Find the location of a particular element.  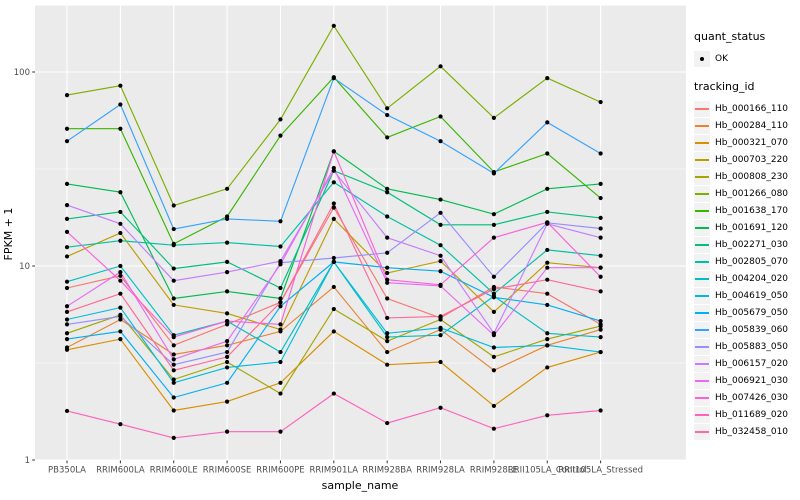

legend-item-label: Hb_002271_030 is located at coordinates (752, 244).